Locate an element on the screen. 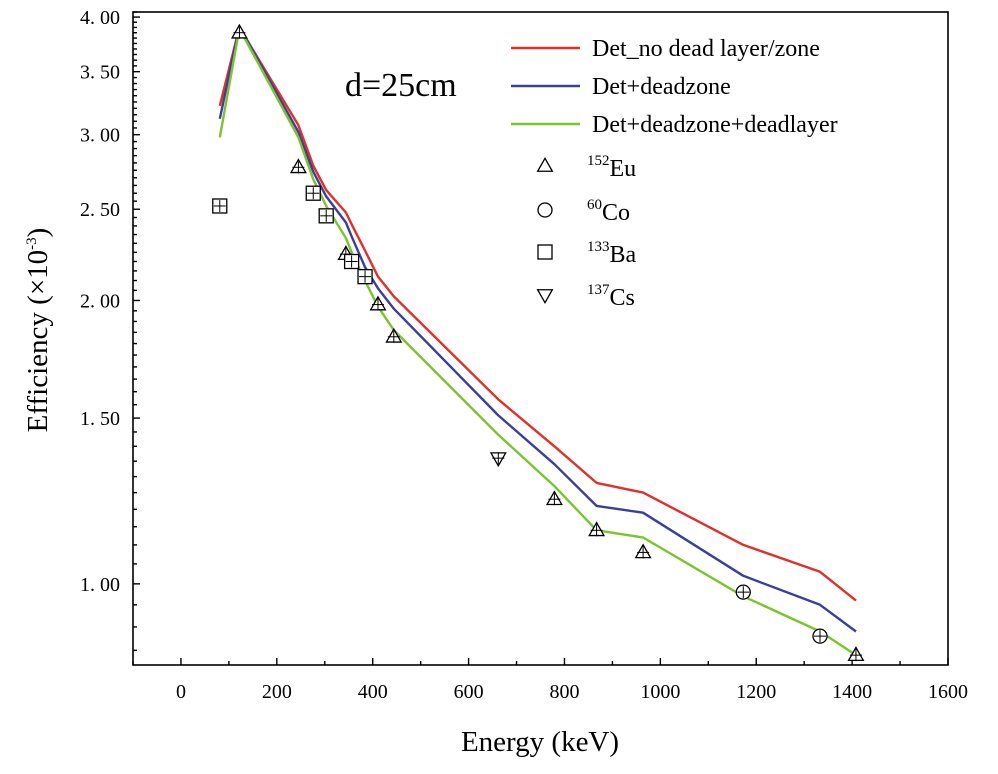  y-axis-label: Efficiency (×10-3) is located at coordinates (38, 330).